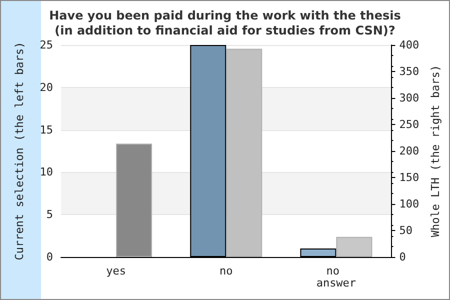  I want to click on y-axis-title: Current selection (the left bars), so click(19, 151).